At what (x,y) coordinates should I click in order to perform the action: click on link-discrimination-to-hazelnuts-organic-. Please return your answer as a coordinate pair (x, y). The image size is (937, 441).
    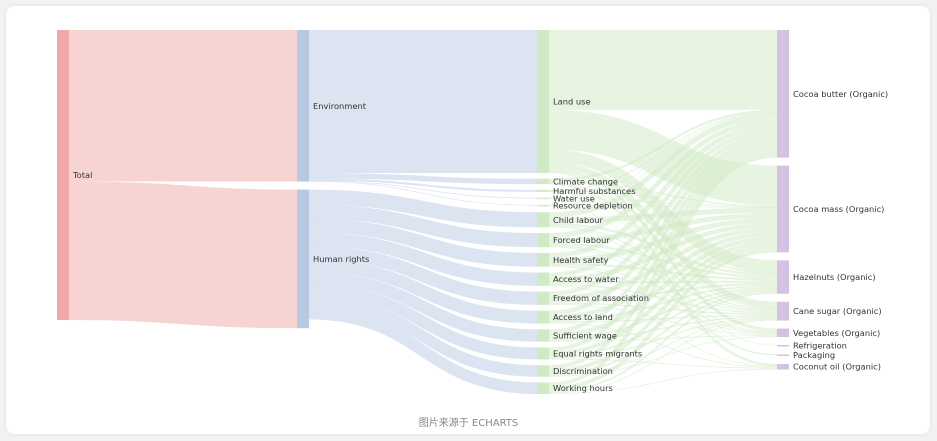
    Looking at the image, I should click on (663, 332).